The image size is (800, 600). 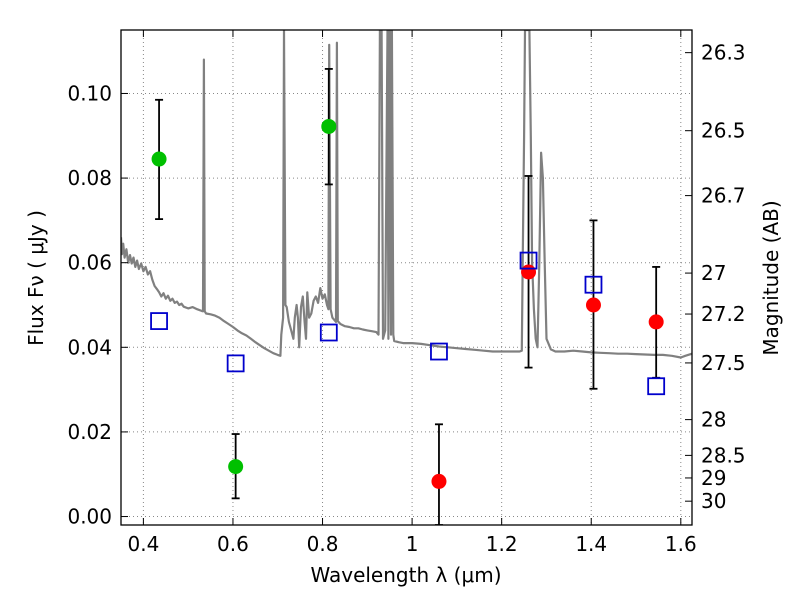 What do you see at coordinates (89, 93) in the screenshot?
I see `y-tick-label: 0.10` at bounding box center [89, 93].